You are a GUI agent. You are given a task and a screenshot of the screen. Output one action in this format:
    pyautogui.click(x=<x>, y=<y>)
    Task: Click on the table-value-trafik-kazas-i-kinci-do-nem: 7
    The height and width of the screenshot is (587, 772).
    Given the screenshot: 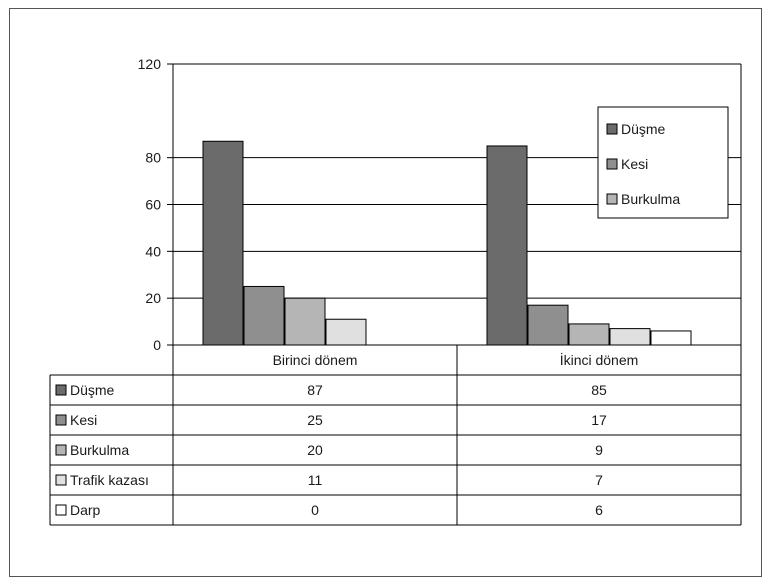 What is the action you would take?
    pyautogui.click(x=599, y=480)
    